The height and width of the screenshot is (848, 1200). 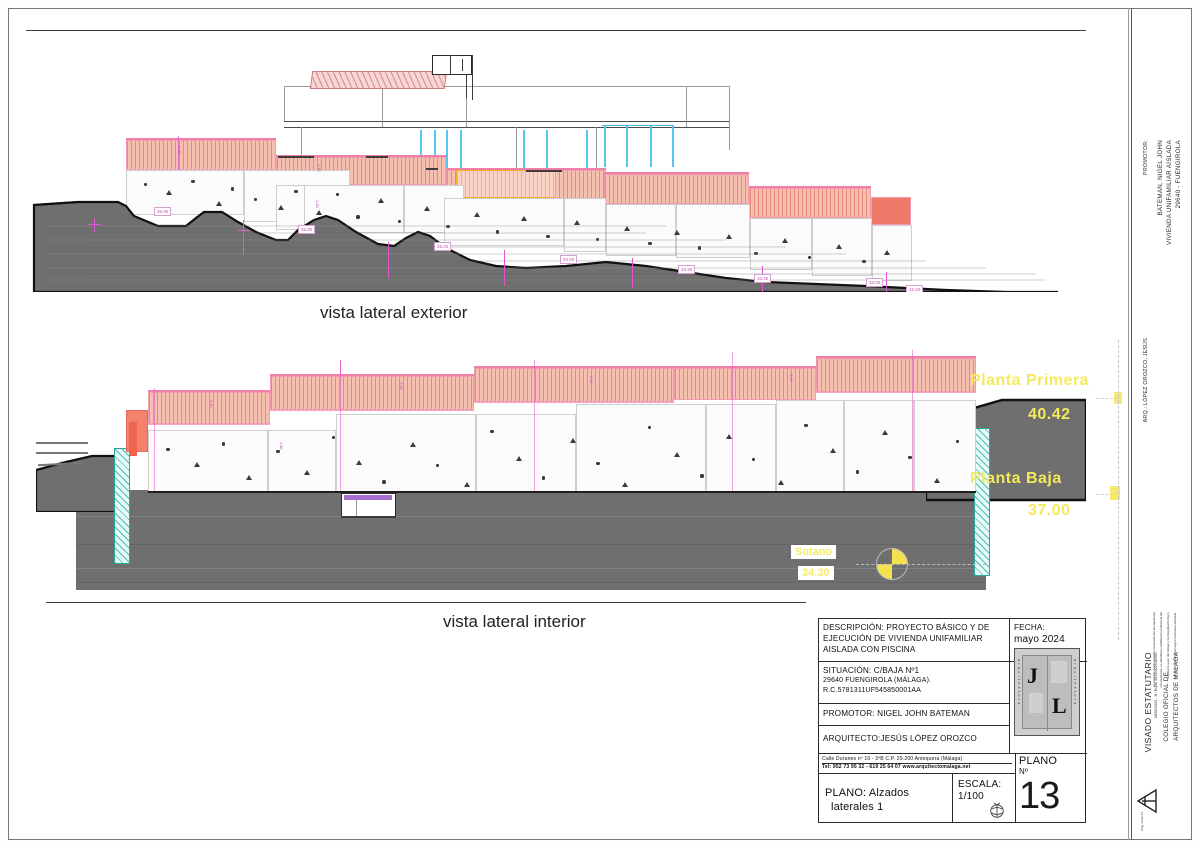 What do you see at coordinates (847, 670) in the screenshot?
I see `situacion-label: SITUACIÓN:` at bounding box center [847, 670].